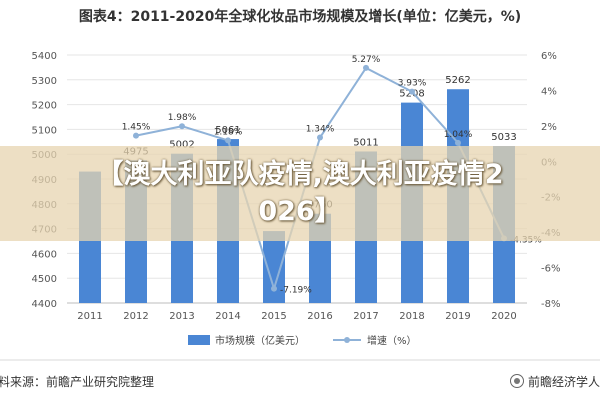 Image resolution: width=600 pixels, height=400 pixels. What do you see at coordinates (89, 316) in the screenshot?
I see `x-tick-label: 2011` at bounding box center [89, 316].